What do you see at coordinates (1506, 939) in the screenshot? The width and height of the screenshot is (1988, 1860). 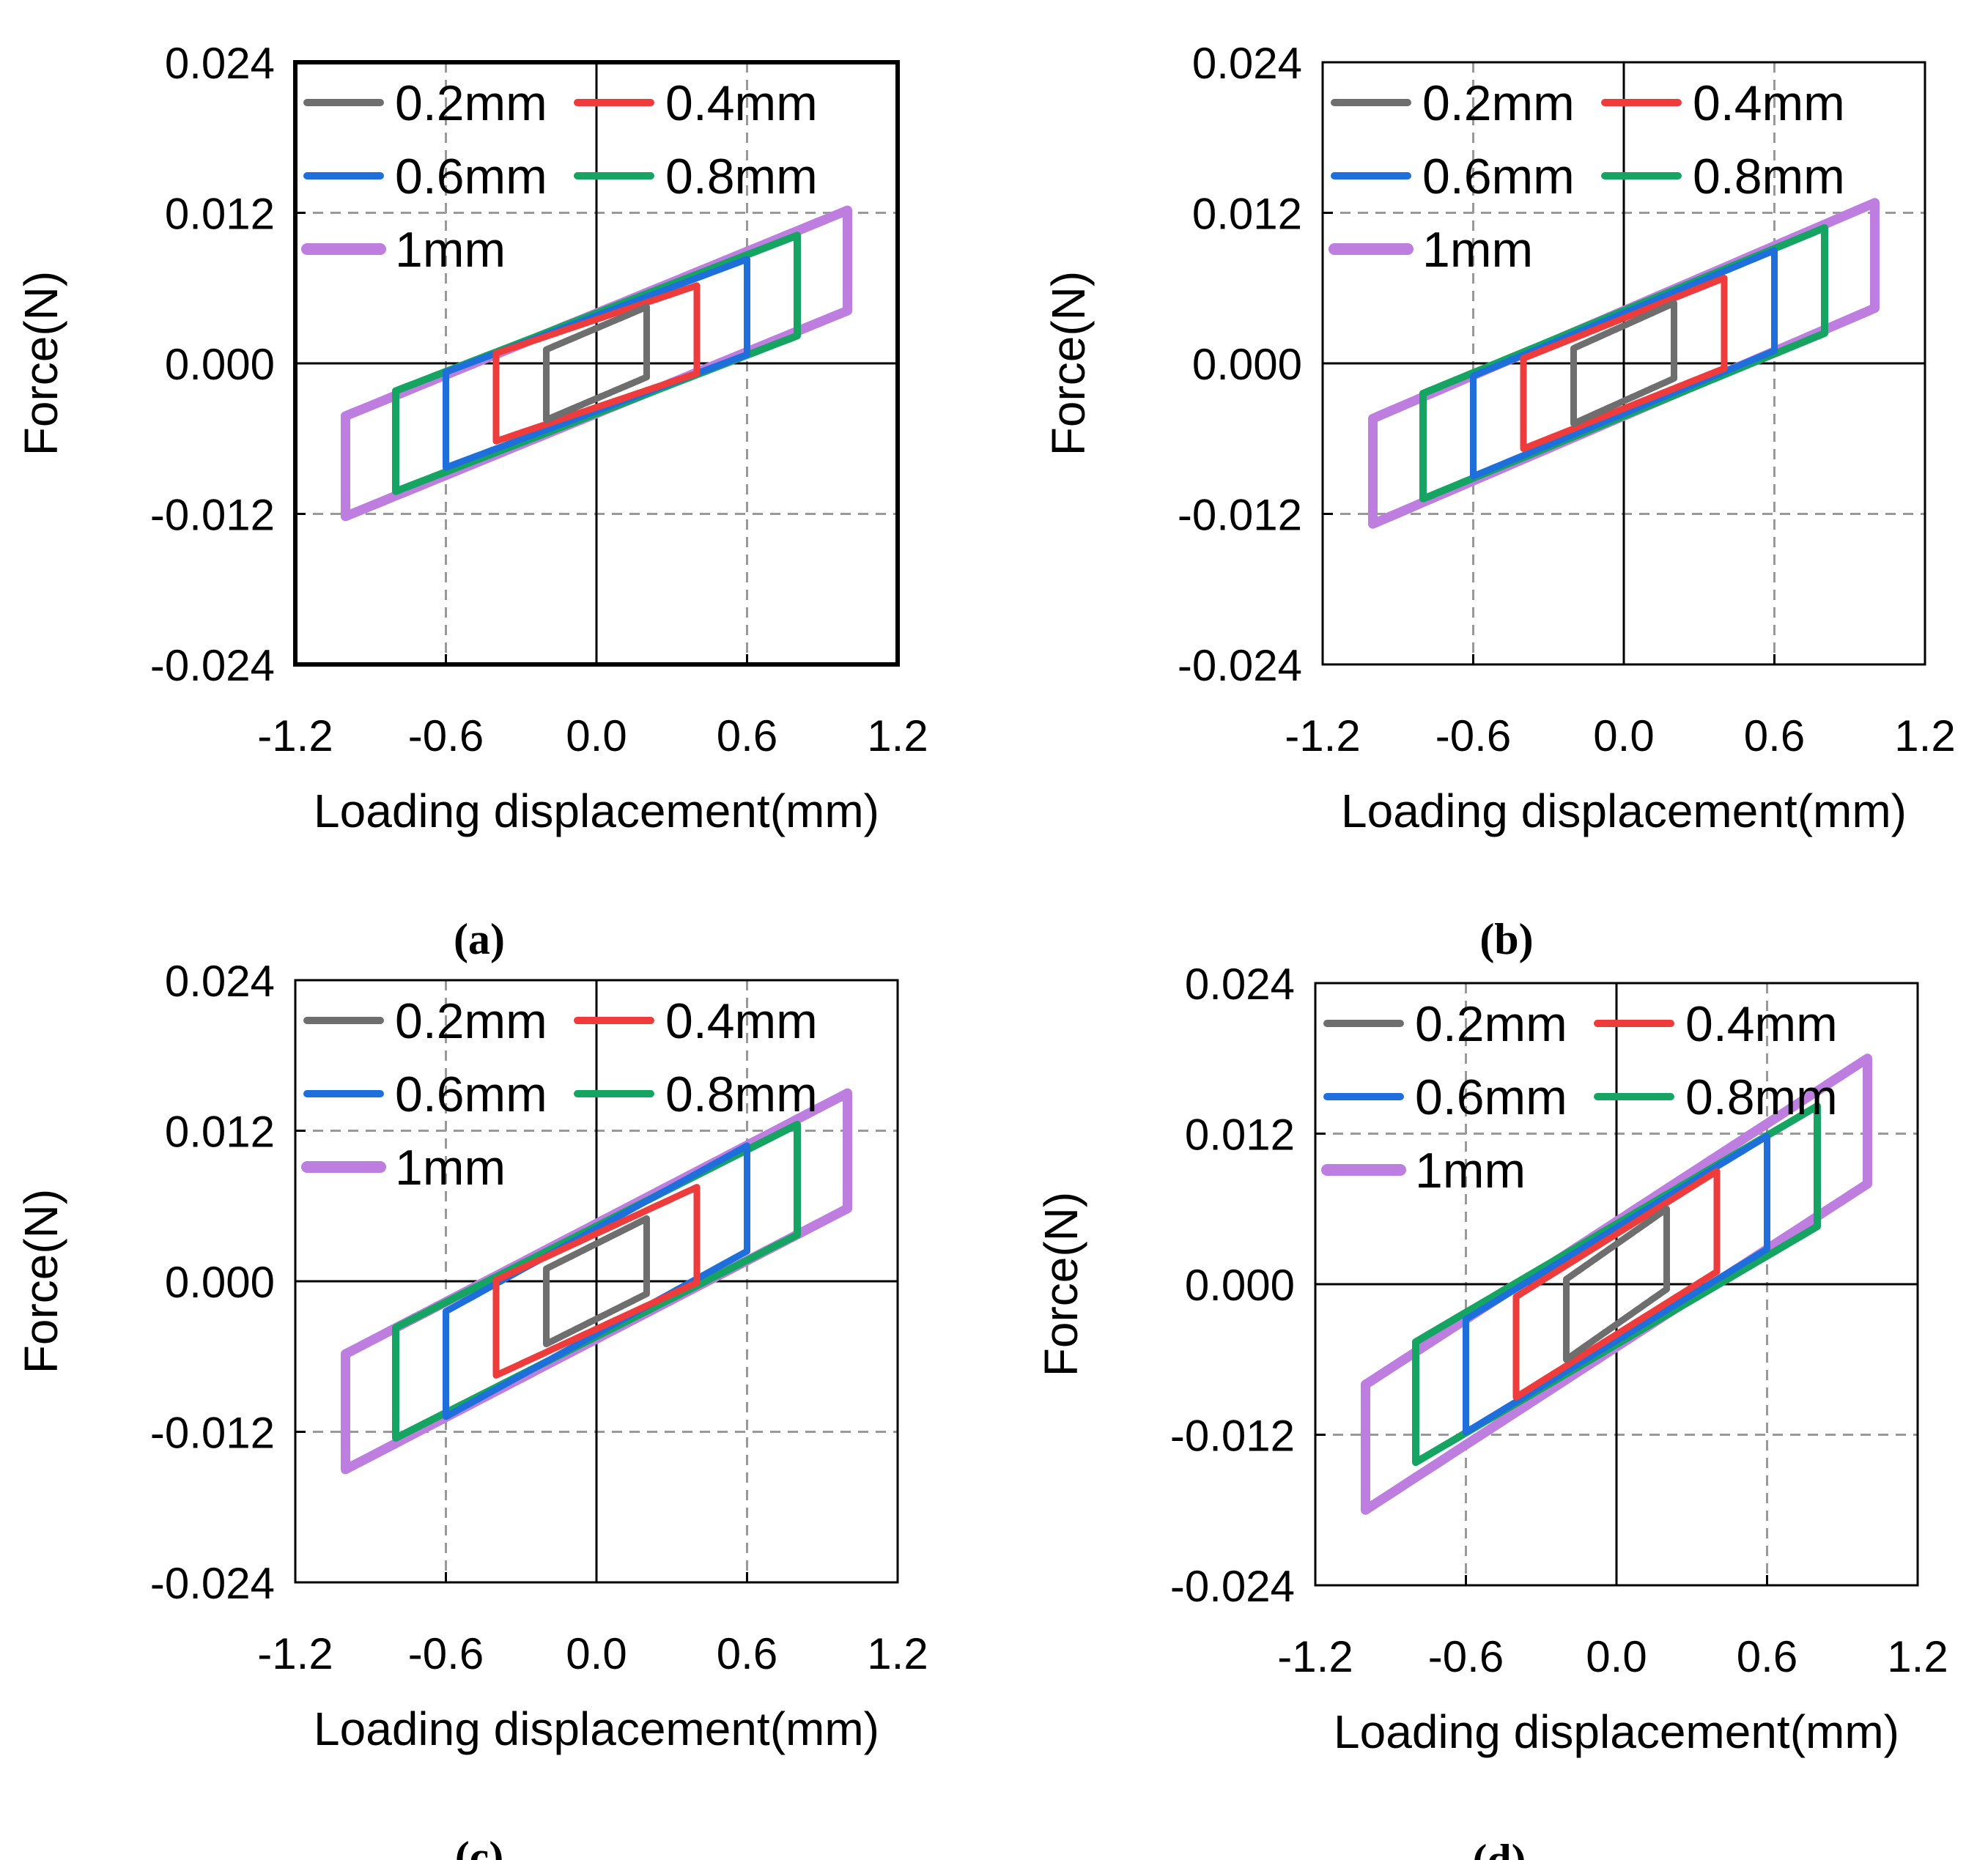 I see `panel-caption: (b)` at bounding box center [1506, 939].